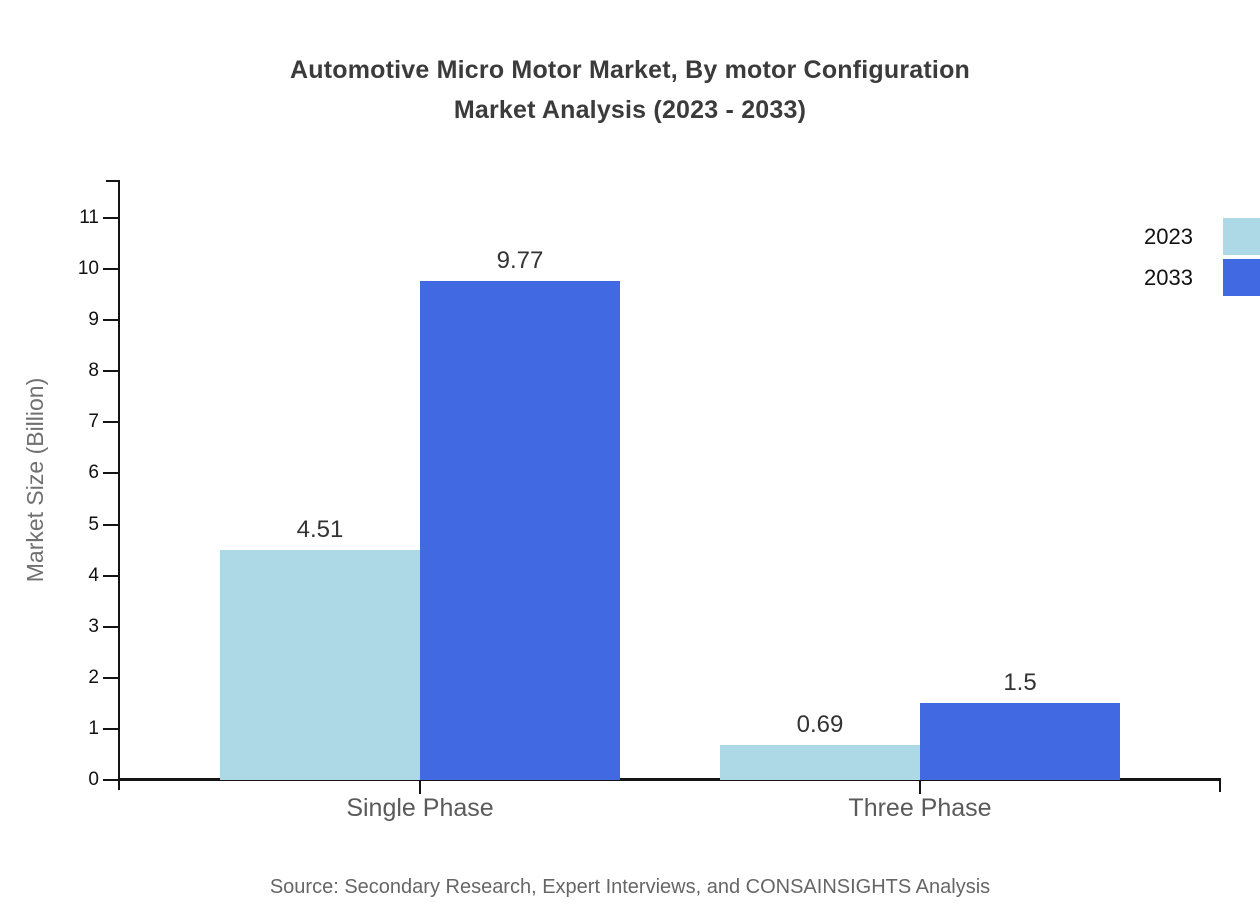 This screenshot has height=920, width=1260. Describe the element at coordinates (1020, 683) in the screenshot. I see `bar-value-label: 1.5` at that location.